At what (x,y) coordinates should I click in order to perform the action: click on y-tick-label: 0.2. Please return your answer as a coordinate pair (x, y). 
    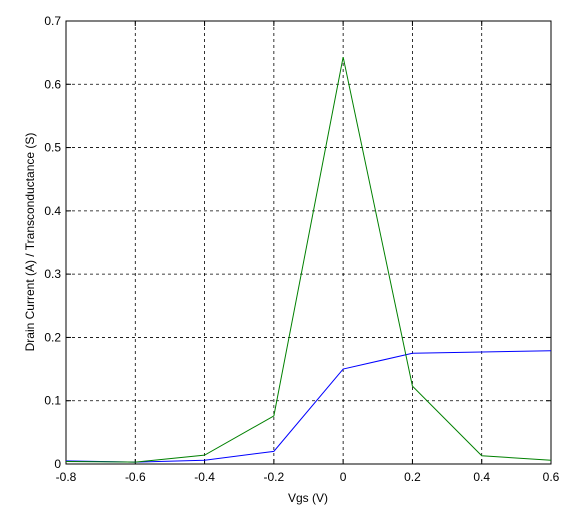
    Looking at the image, I should click on (52, 337).